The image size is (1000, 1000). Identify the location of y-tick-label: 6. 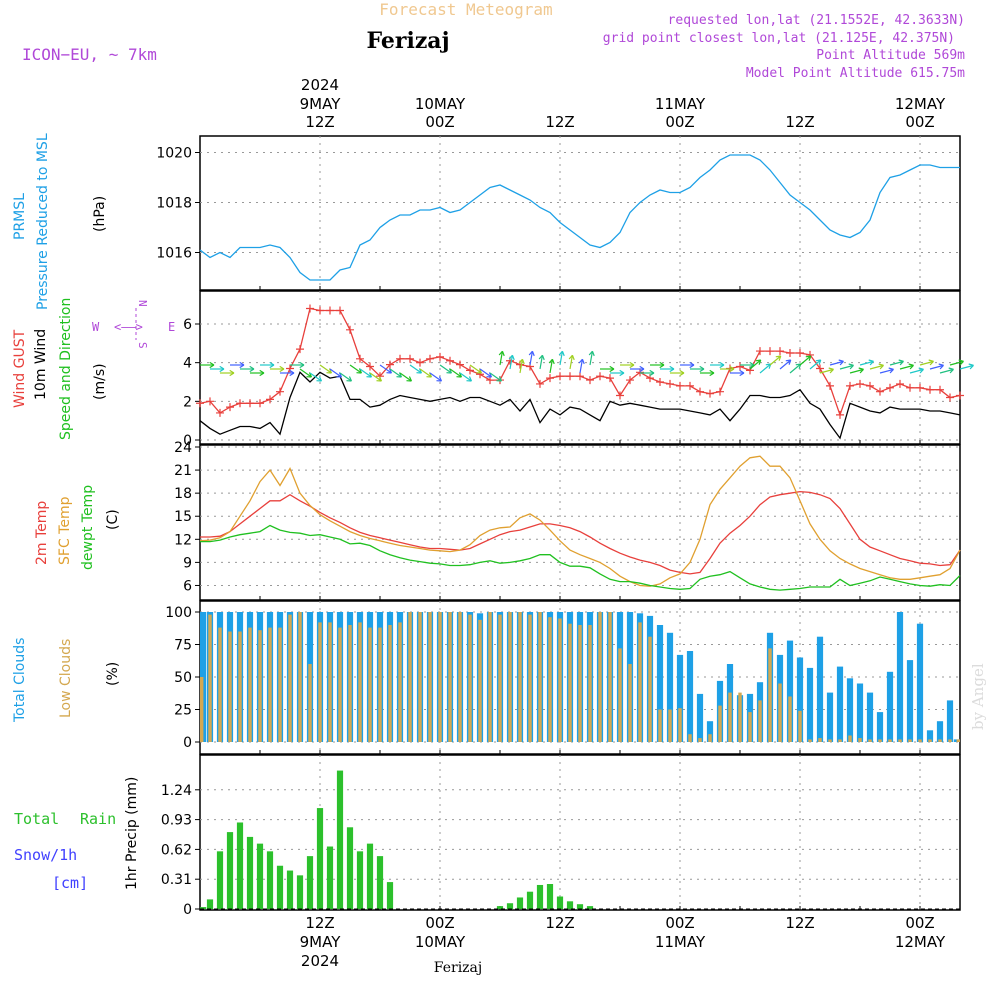
(187, 586).